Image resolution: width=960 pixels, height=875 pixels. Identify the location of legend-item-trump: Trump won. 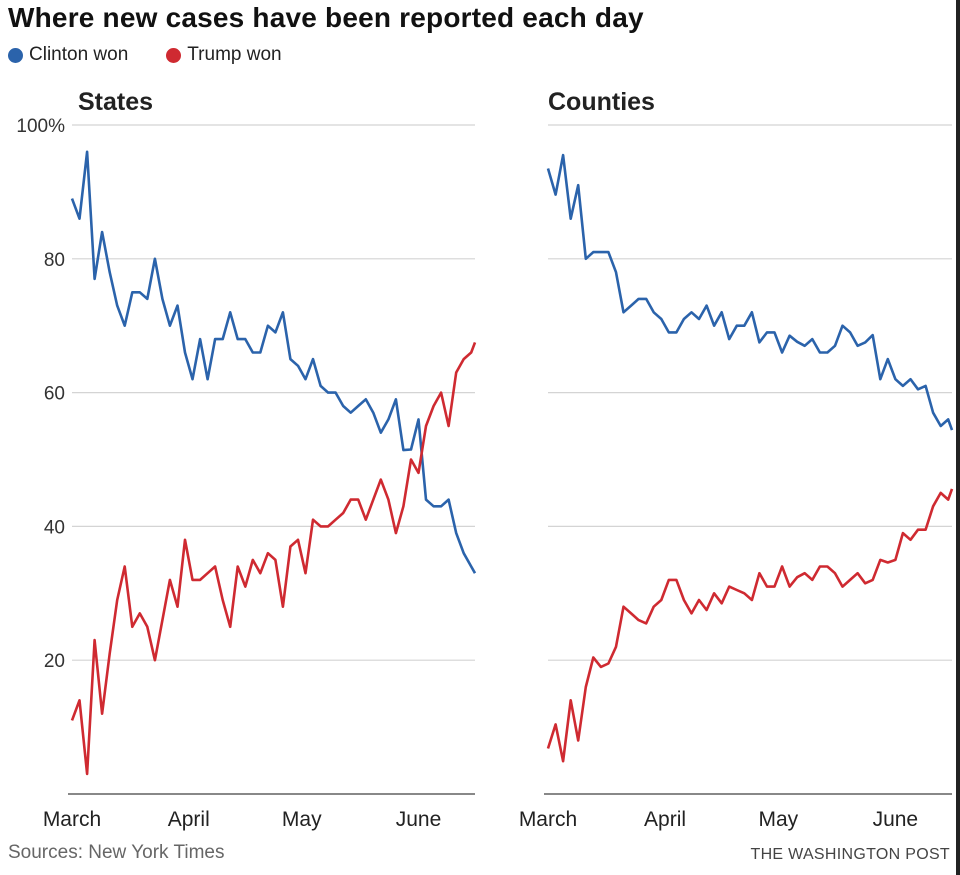
(224, 55).